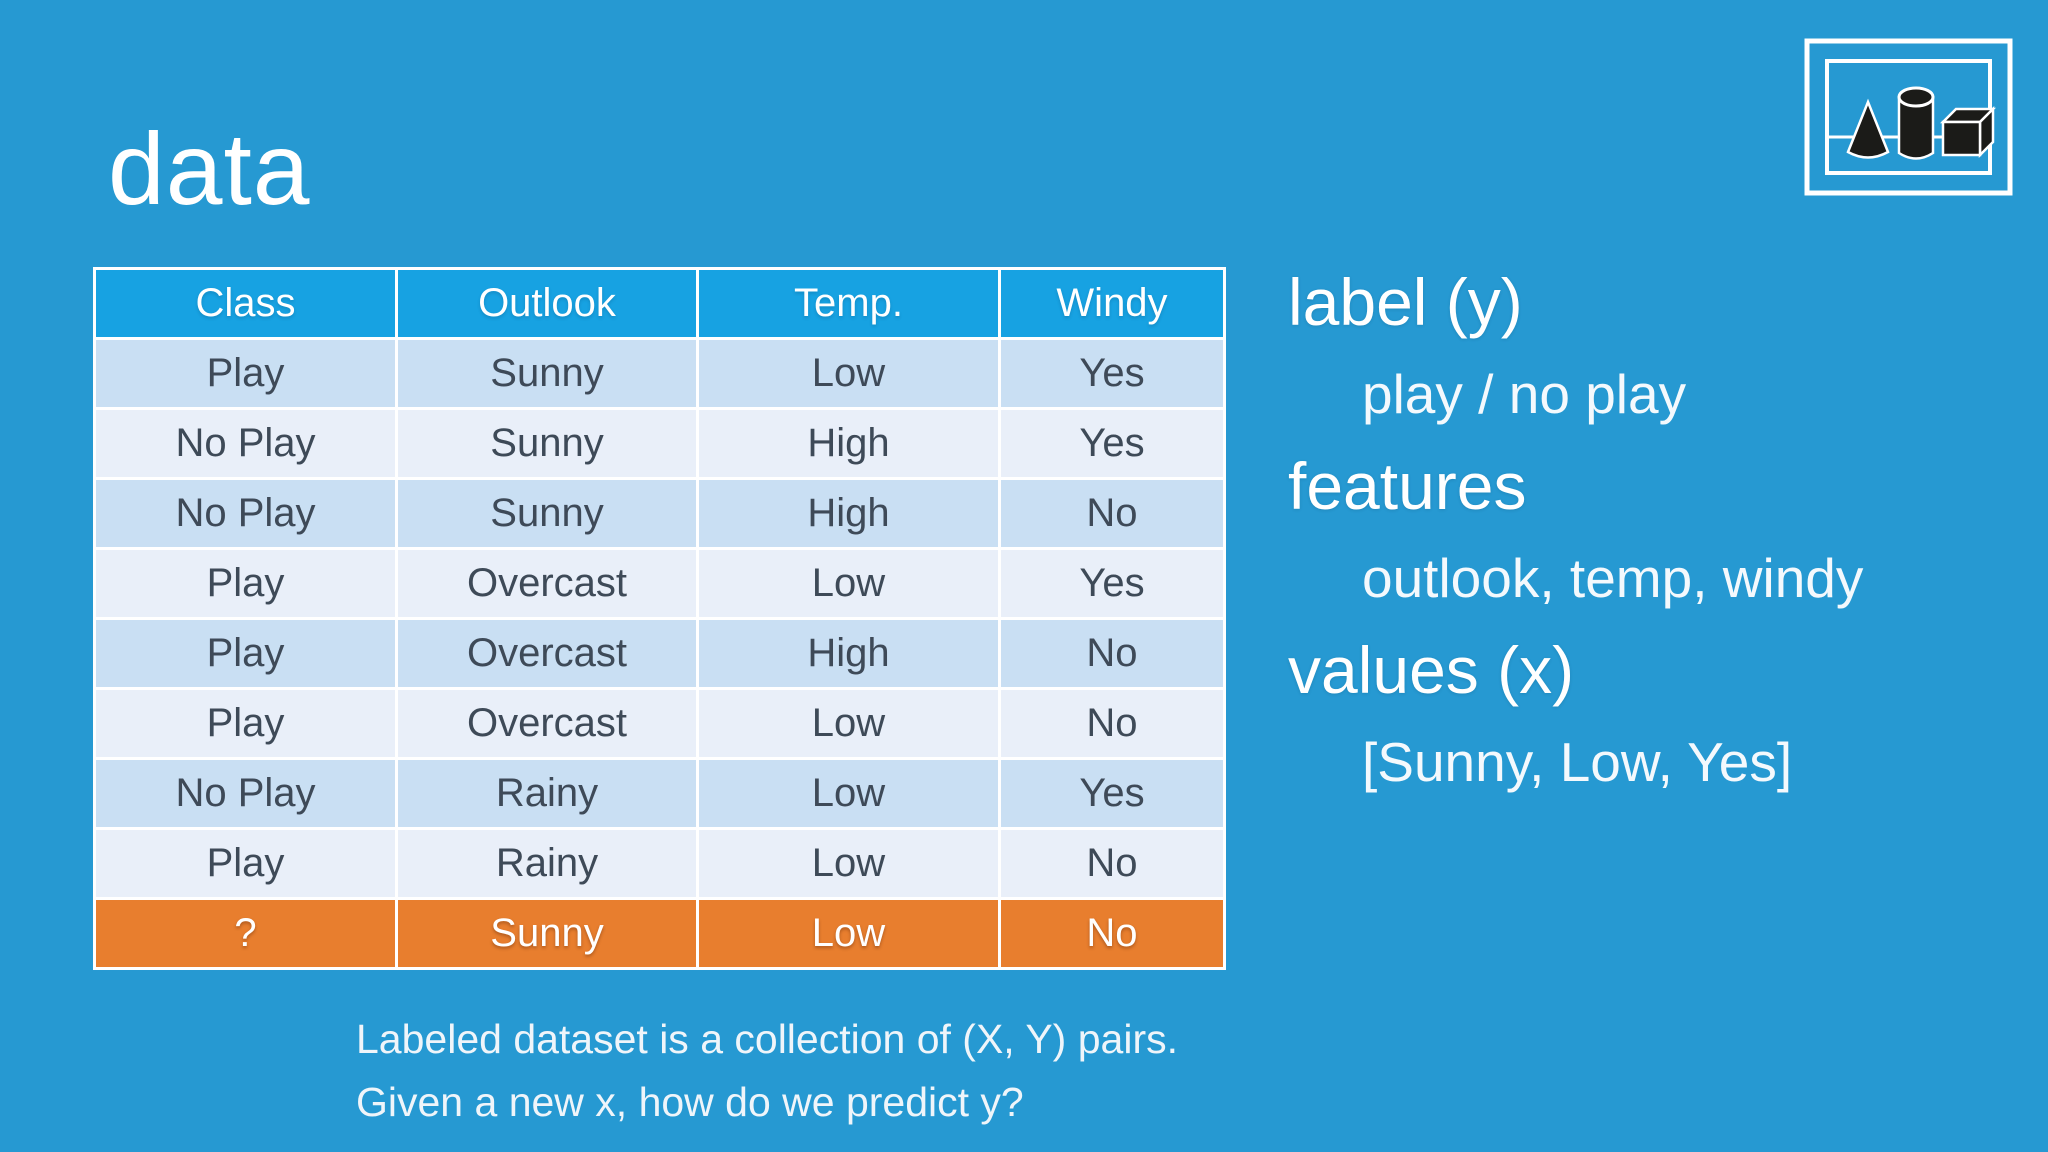 The image size is (2048, 1152). What do you see at coordinates (1407, 486) in the screenshot?
I see `features-heading: features` at bounding box center [1407, 486].